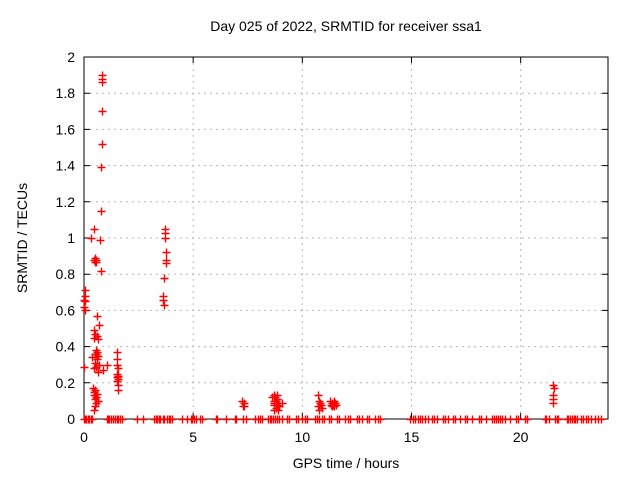  I want to click on x-tick-label: 0, so click(84, 437).